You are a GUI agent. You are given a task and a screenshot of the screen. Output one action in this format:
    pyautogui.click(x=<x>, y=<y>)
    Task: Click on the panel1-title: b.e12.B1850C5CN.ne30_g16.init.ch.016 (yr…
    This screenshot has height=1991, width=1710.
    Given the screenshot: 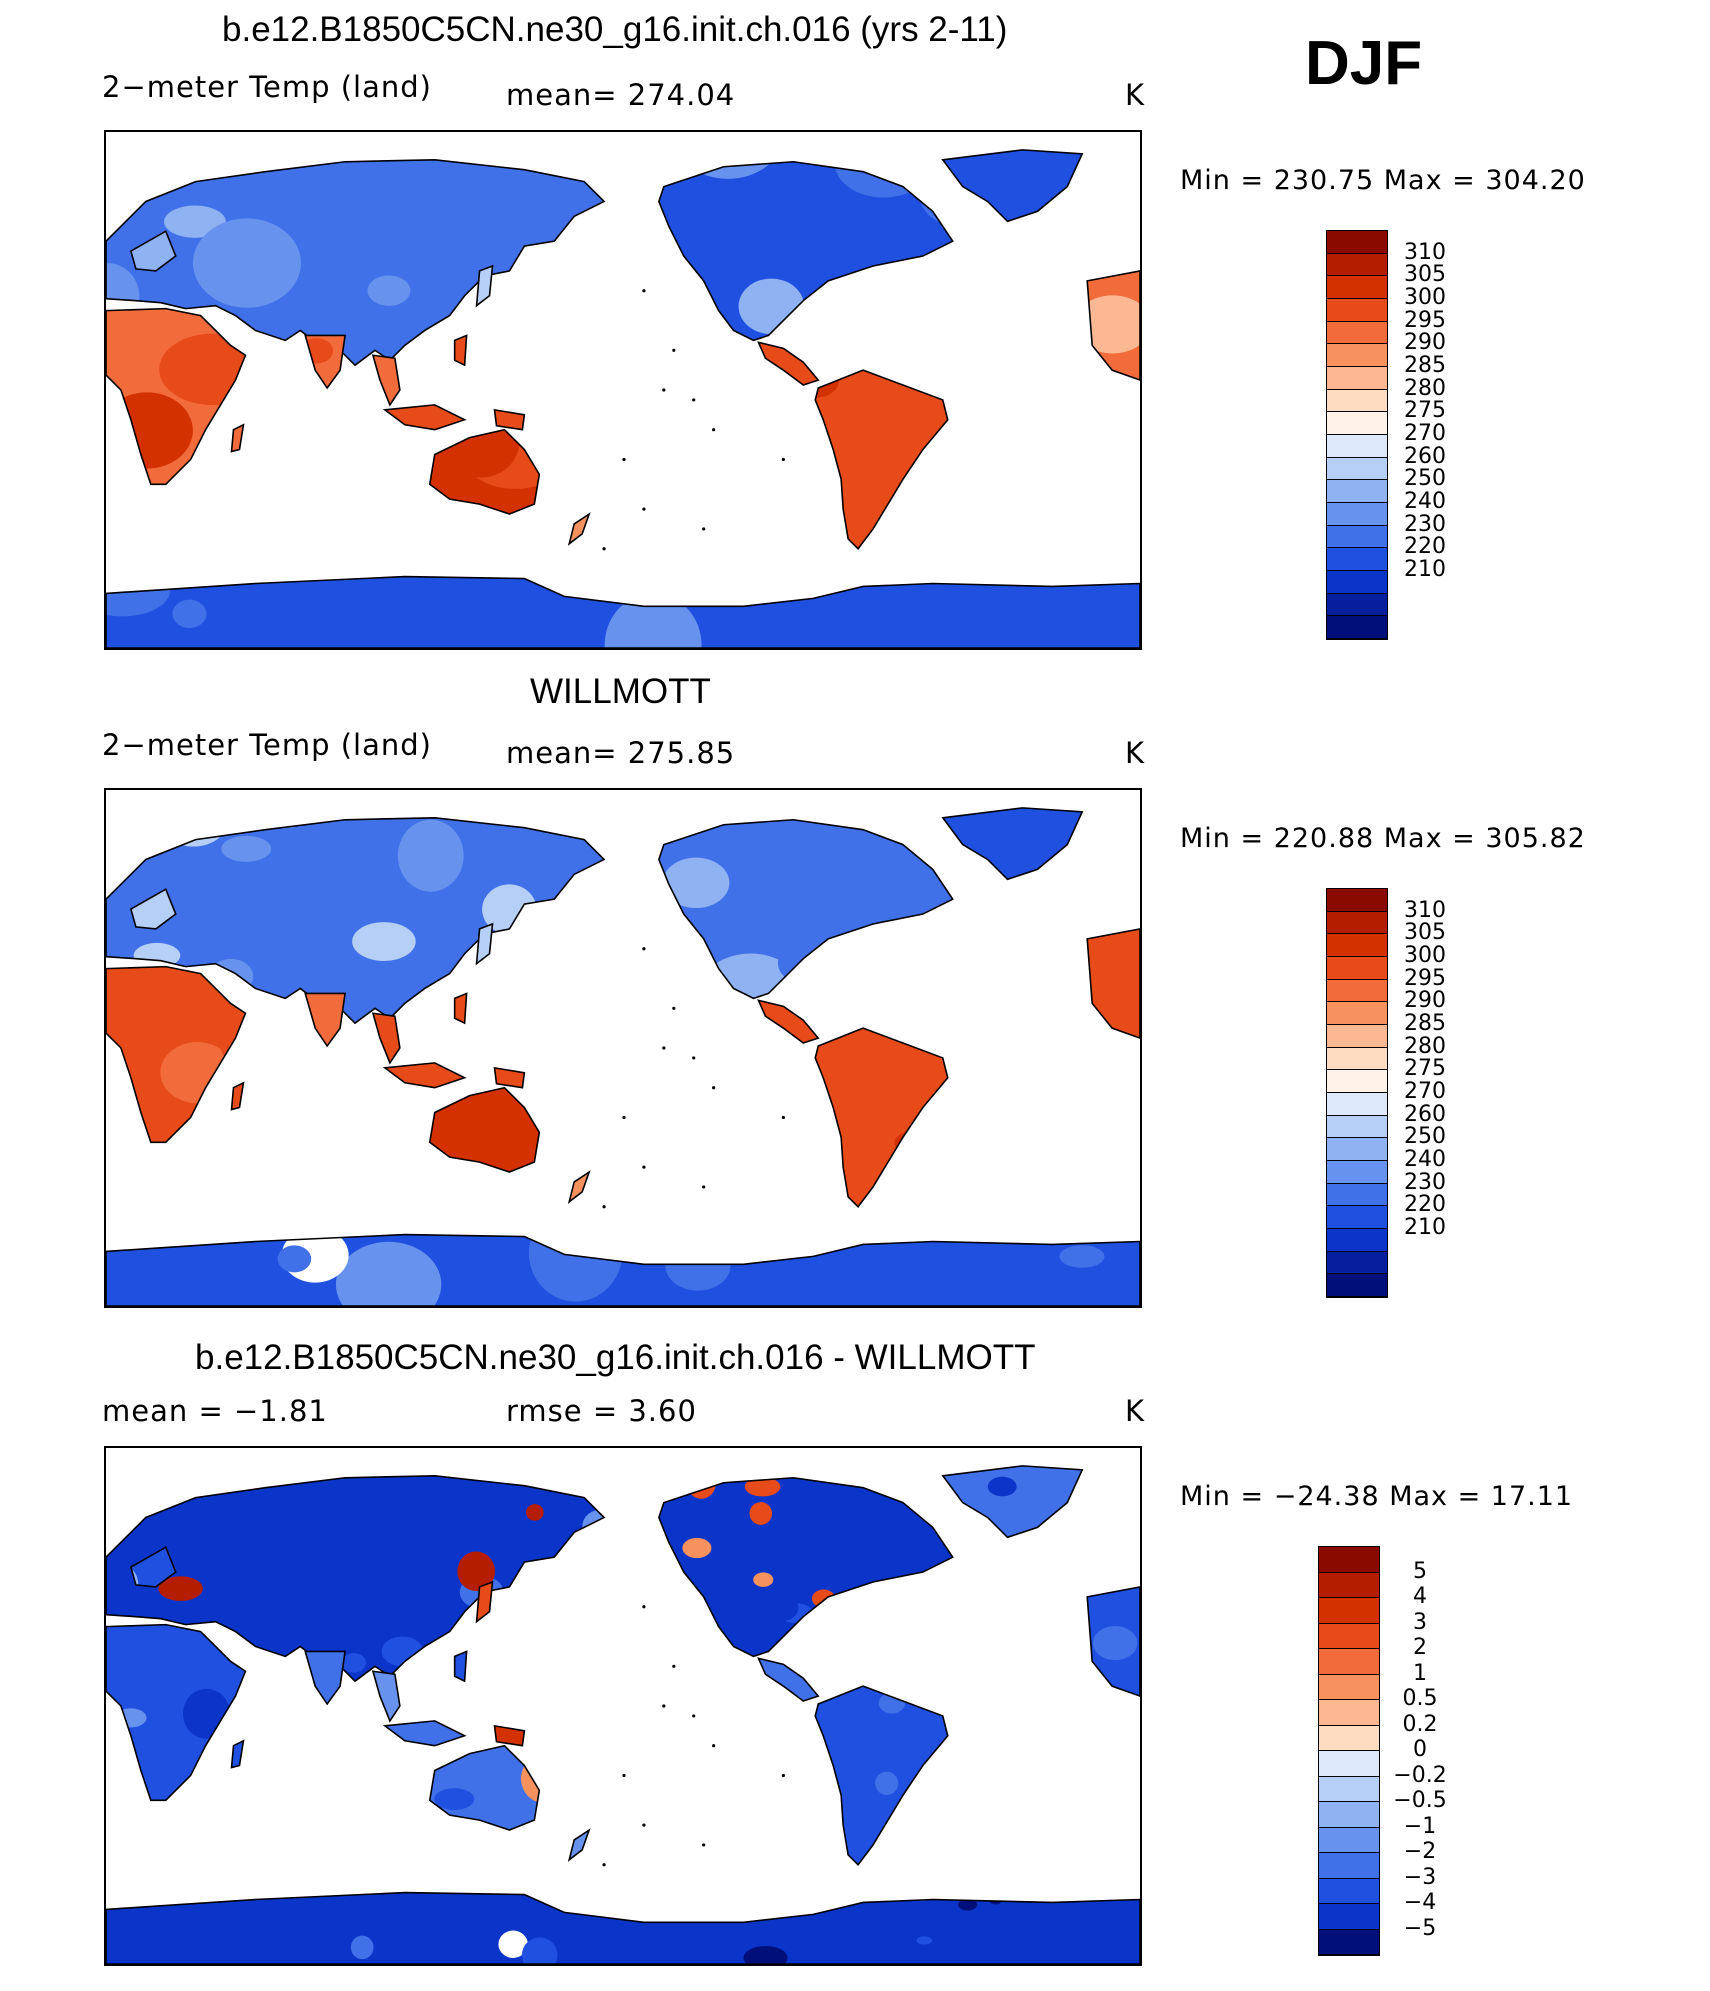 What is the action you would take?
    pyautogui.click(x=615, y=29)
    